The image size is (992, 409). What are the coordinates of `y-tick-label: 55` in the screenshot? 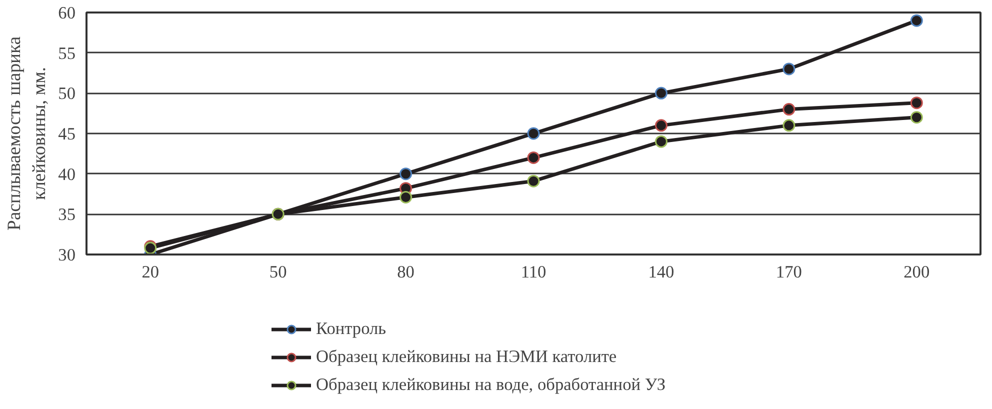 It's located at (67, 53).